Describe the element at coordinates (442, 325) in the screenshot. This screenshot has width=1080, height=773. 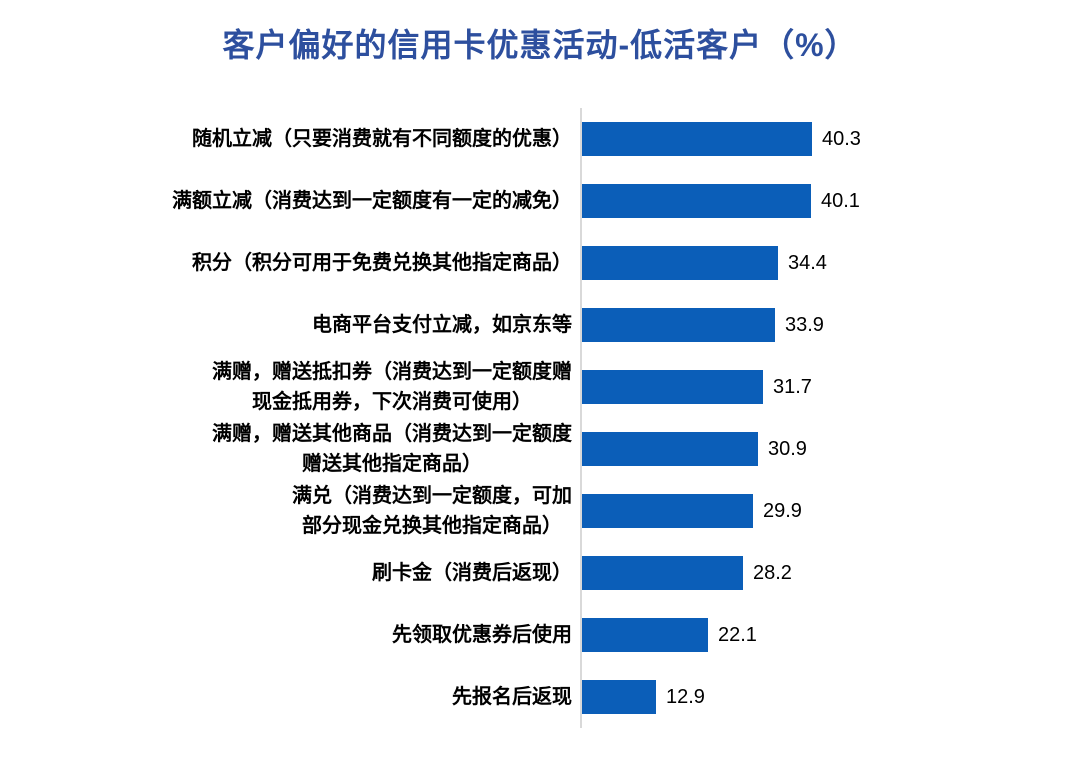
I see `category-label: 电商平台支付立减，如京东等` at that location.